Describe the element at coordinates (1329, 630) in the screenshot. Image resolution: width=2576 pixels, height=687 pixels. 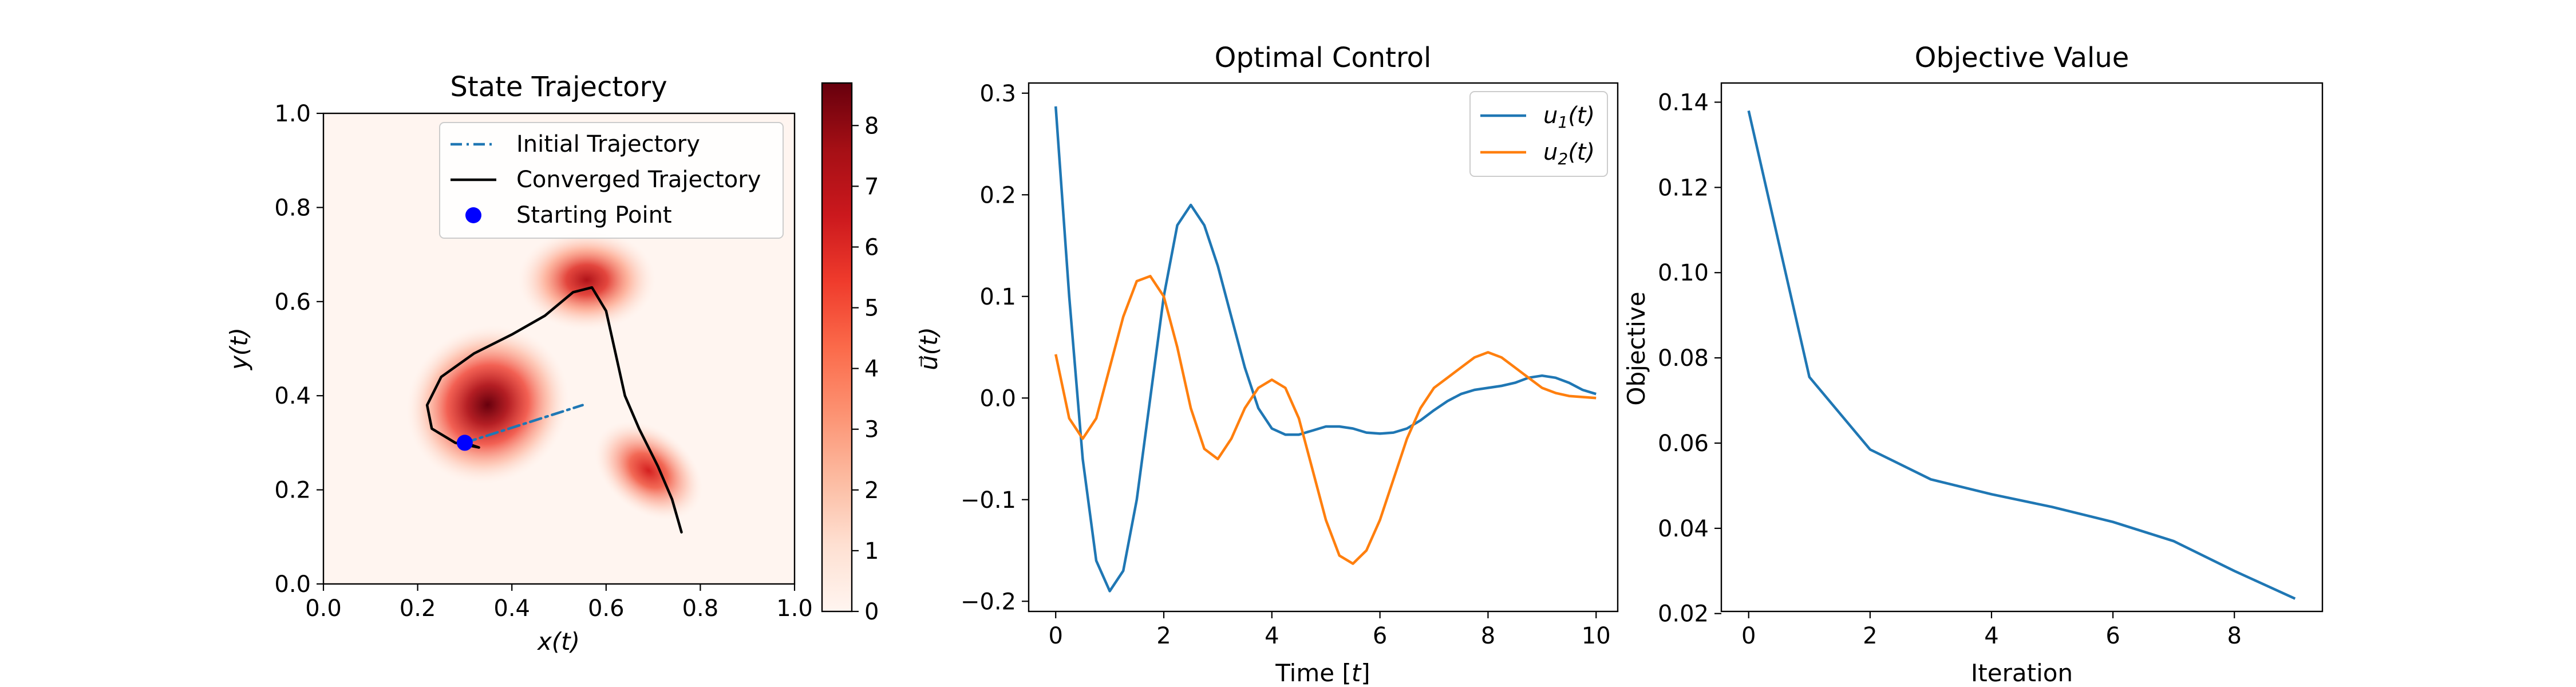
I see `x-axis-ticks: 0 2 4 6 8 10` at that location.